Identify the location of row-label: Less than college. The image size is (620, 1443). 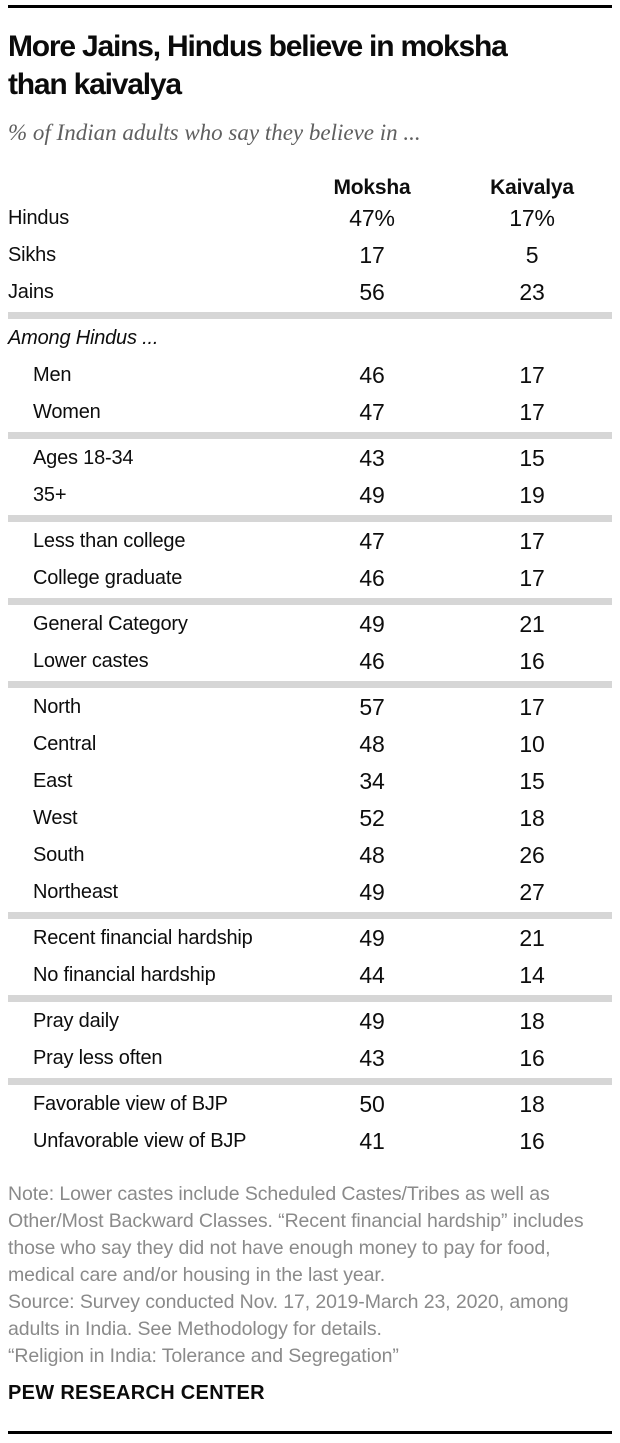
(109, 541).